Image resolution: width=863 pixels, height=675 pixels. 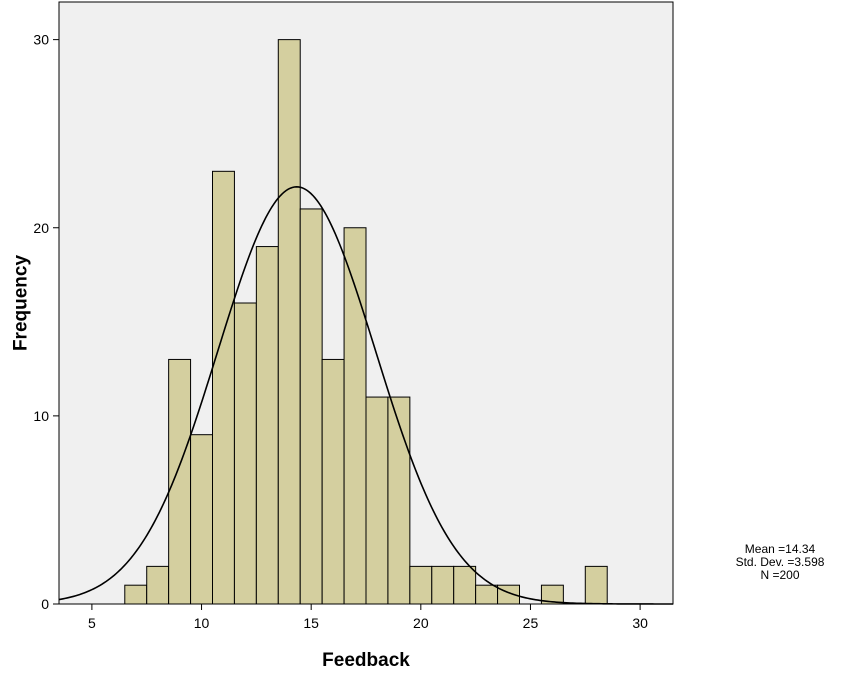 What do you see at coordinates (202, 623) in the screenshot?
I see `x-tick-label: 10` at bounding box center [202, 623].